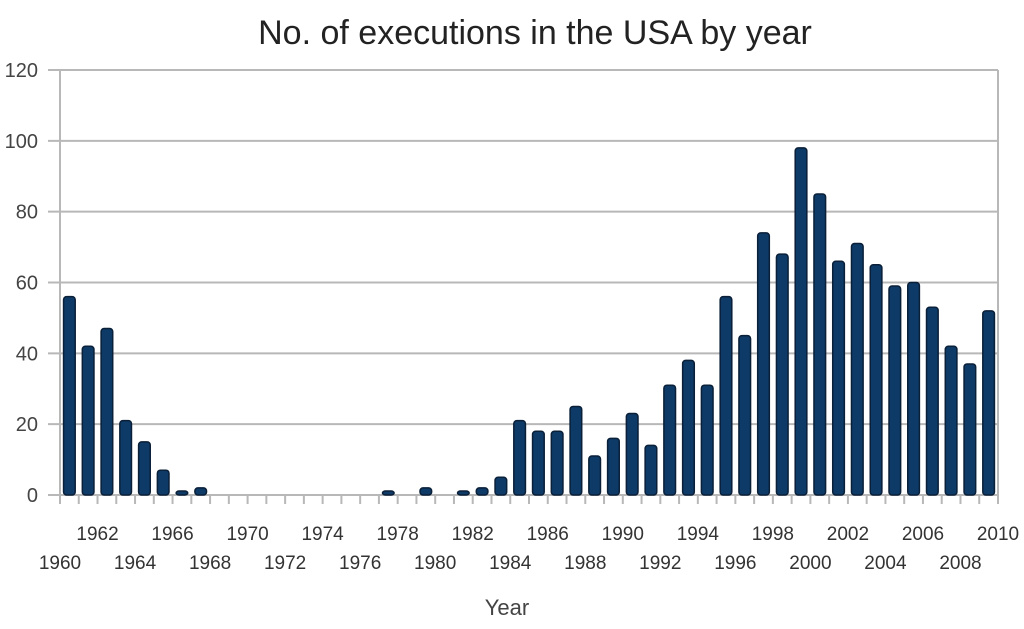  What do you see at coordinates (670, 440) in the screenshot?
I see `bar-1992` at bounding box center [670, 440].